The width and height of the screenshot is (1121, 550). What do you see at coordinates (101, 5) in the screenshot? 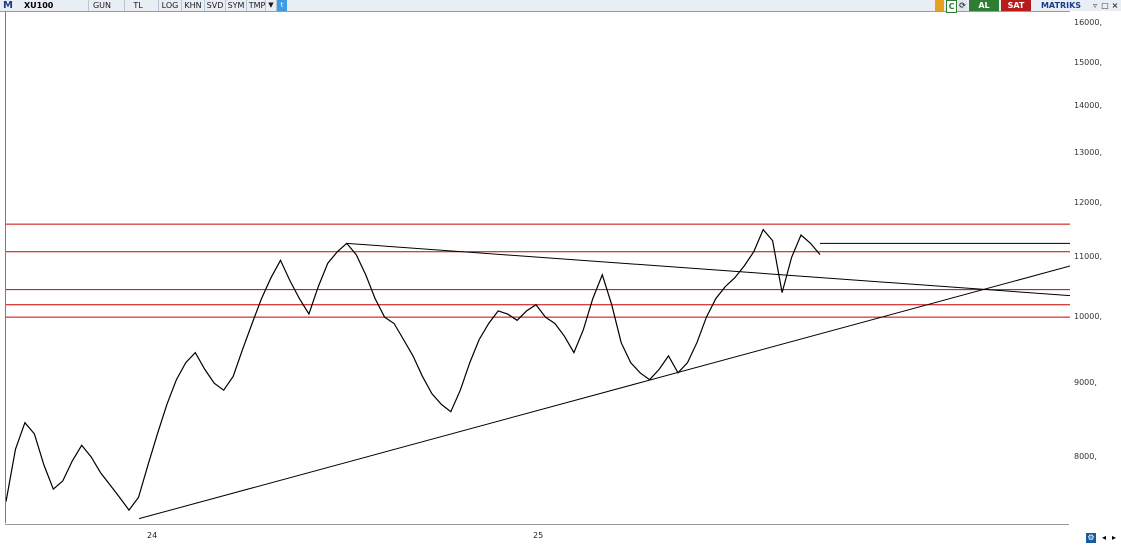
I see `period-button: GUN` at bounding box center [101, 5].